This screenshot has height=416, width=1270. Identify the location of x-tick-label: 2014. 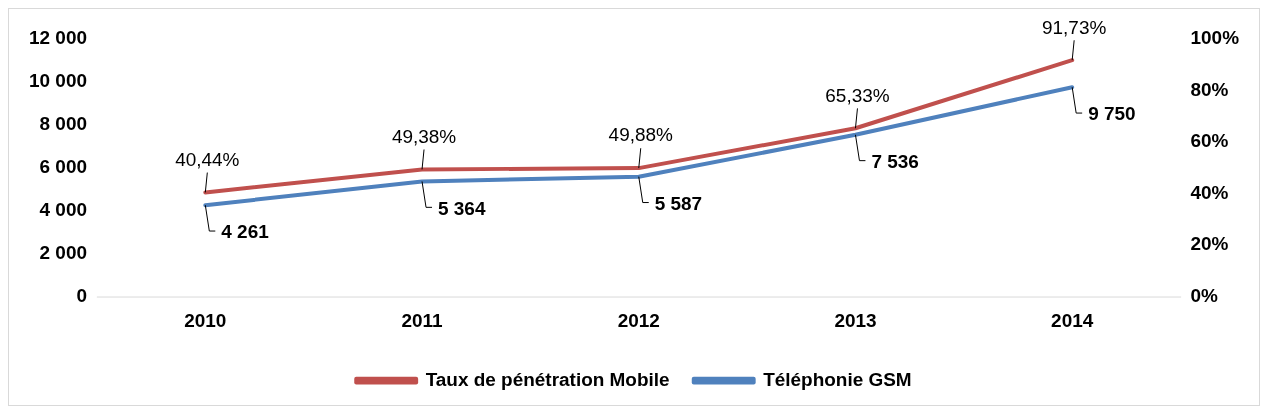
(1072, 321).